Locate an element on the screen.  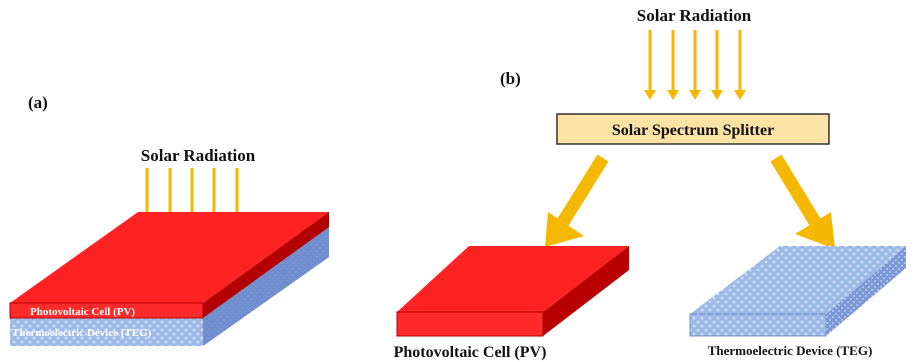
panel-a-teg-layer is located at coordinates (169, 286).